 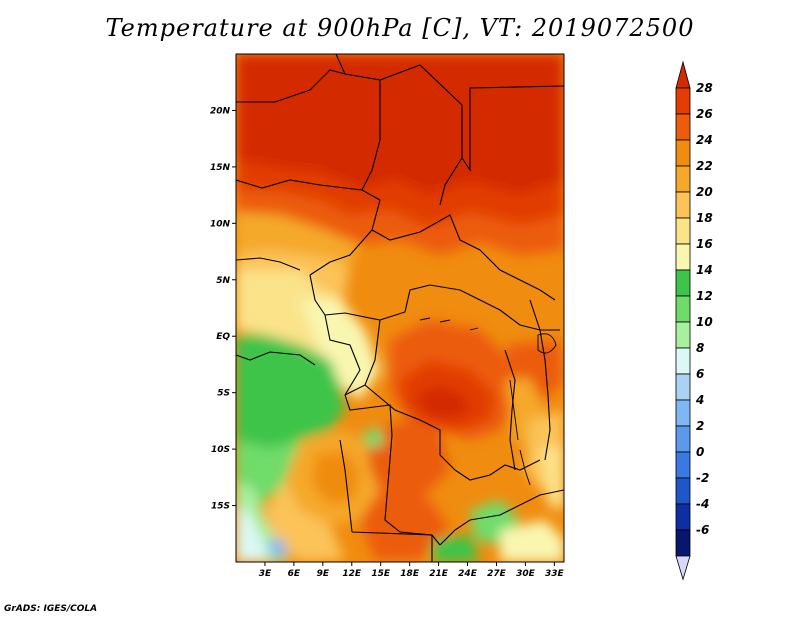 What do you see at coordinates (700, 374) in the screenshot?
I see `colorbar-level-label: 6` at bounding box center [700, 374].